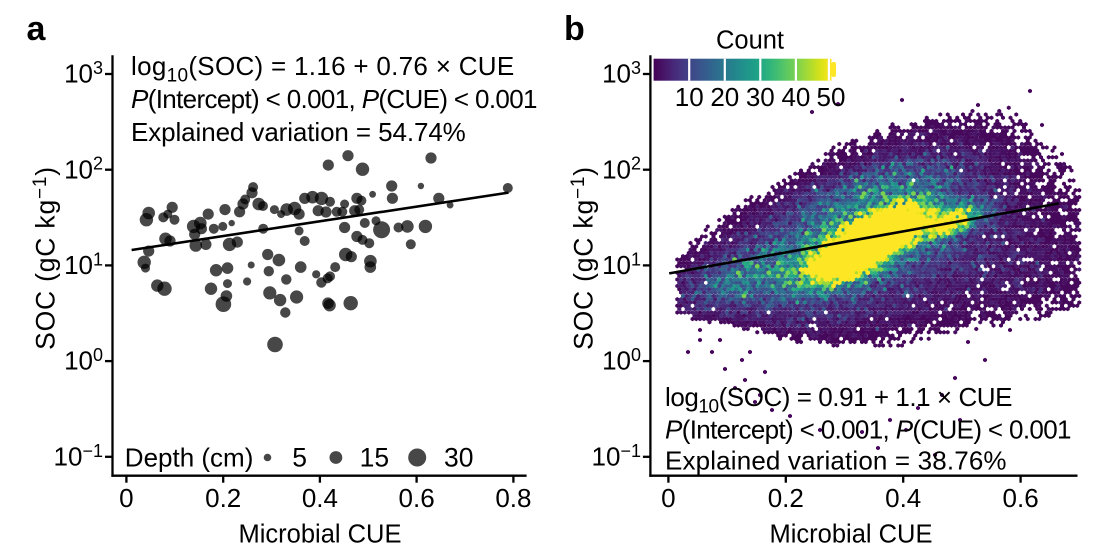  I want to click on svg-text: a, so click(37, 29).